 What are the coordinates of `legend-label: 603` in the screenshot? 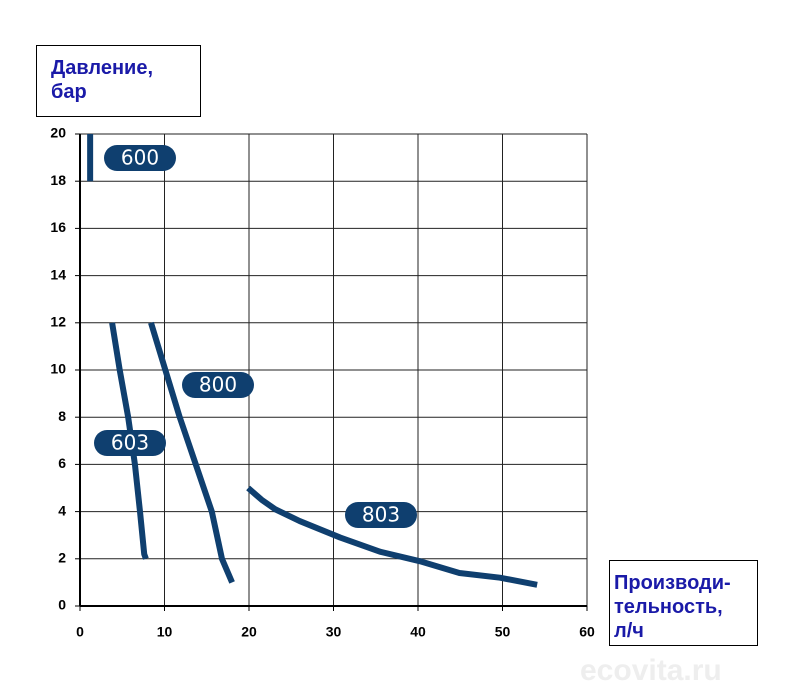 It's located at (130, 443).